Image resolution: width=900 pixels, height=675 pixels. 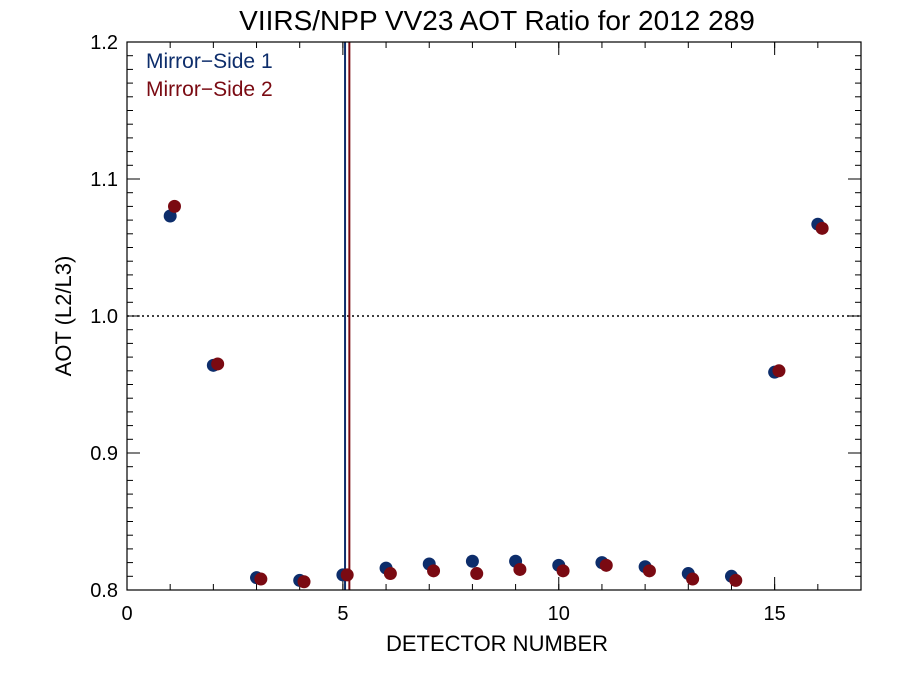 What do you see at coordinates (209, 61) in the screenshot?
I see `legend-entry-mirror-side-1: Mirror−Side 1` at bounding box center [209, 61].